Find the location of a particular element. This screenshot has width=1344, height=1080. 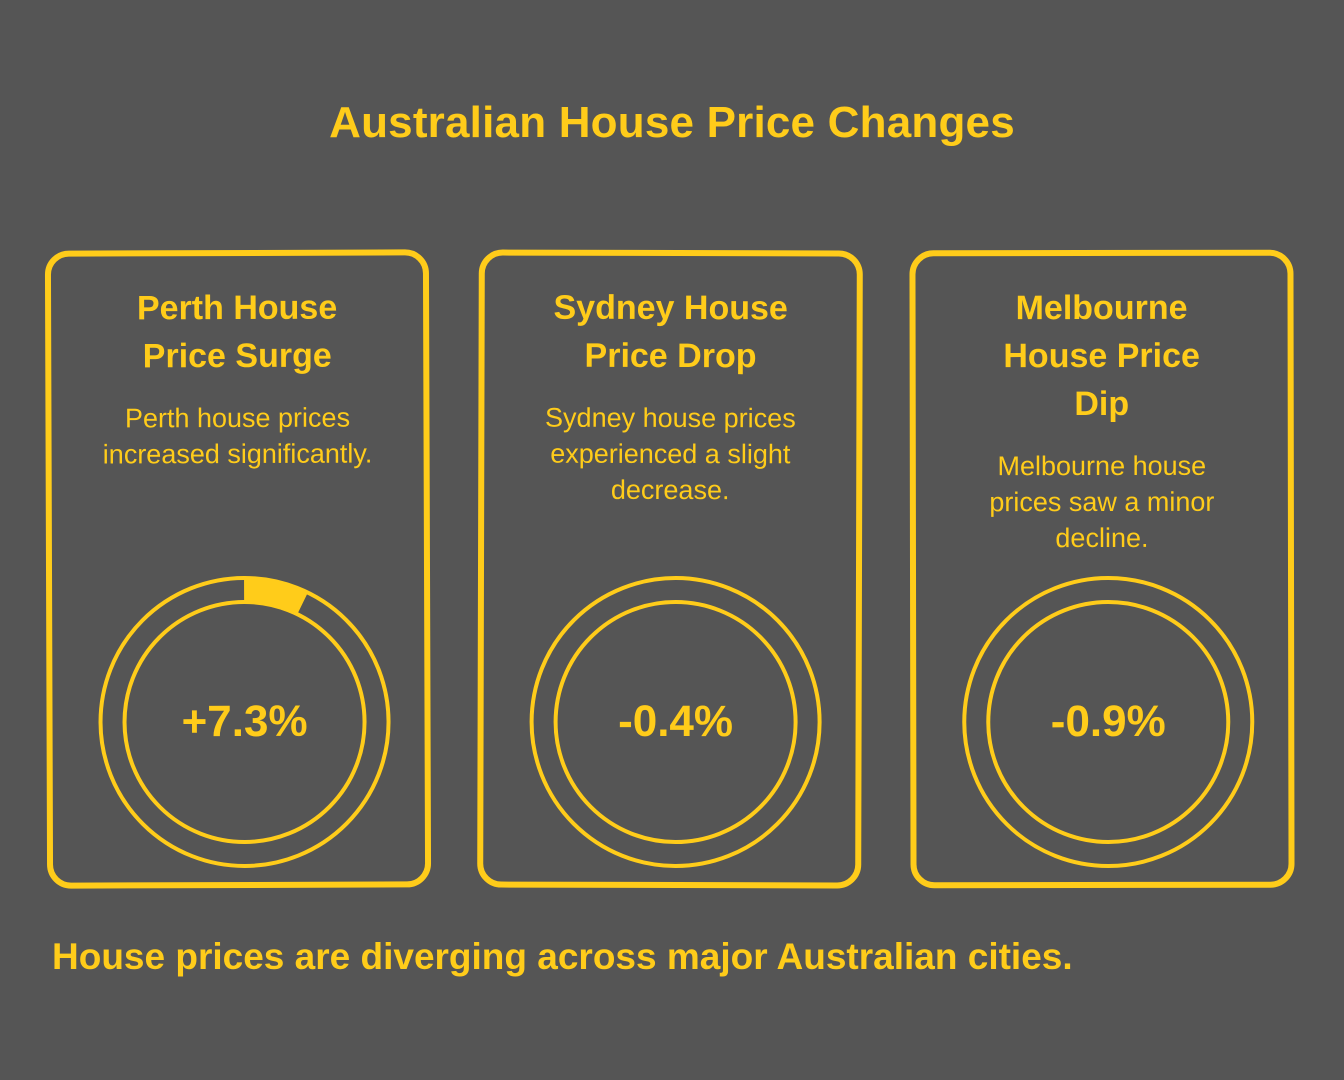

value-label: +7.3% is located at coordinates (244, 721).